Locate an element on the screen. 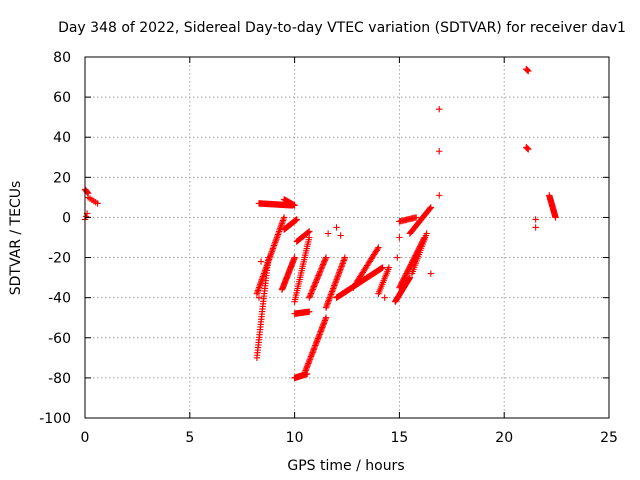  y-tick-label: -60 is located at coordinates (59, 339).